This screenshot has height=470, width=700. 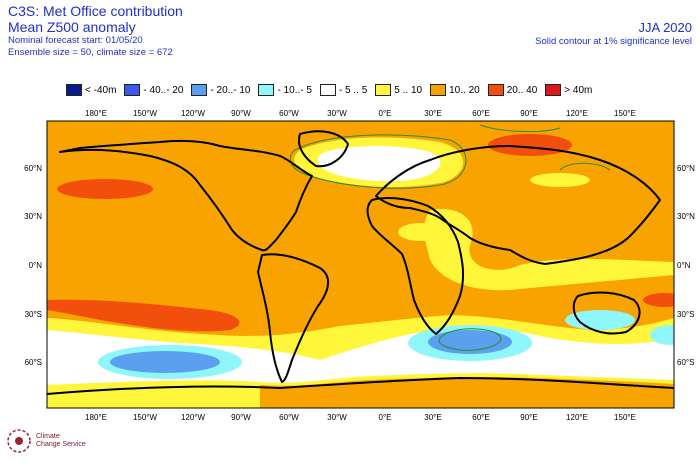 I want to click on lon-label-top: 120°W, so click(x=193, y=113).